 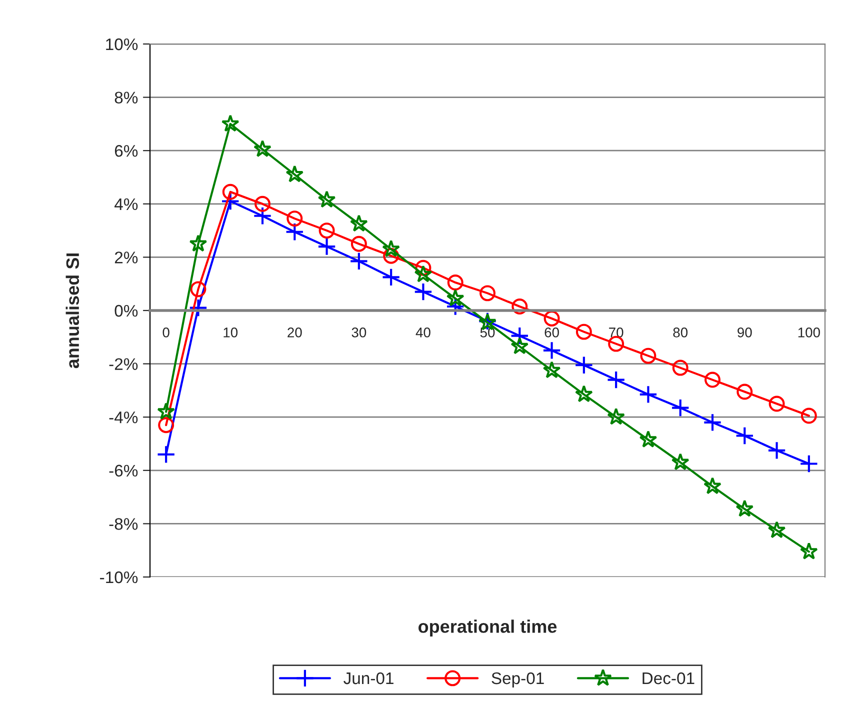 I want to click on y-tick-label: 2%, so click(x=126, y=258).